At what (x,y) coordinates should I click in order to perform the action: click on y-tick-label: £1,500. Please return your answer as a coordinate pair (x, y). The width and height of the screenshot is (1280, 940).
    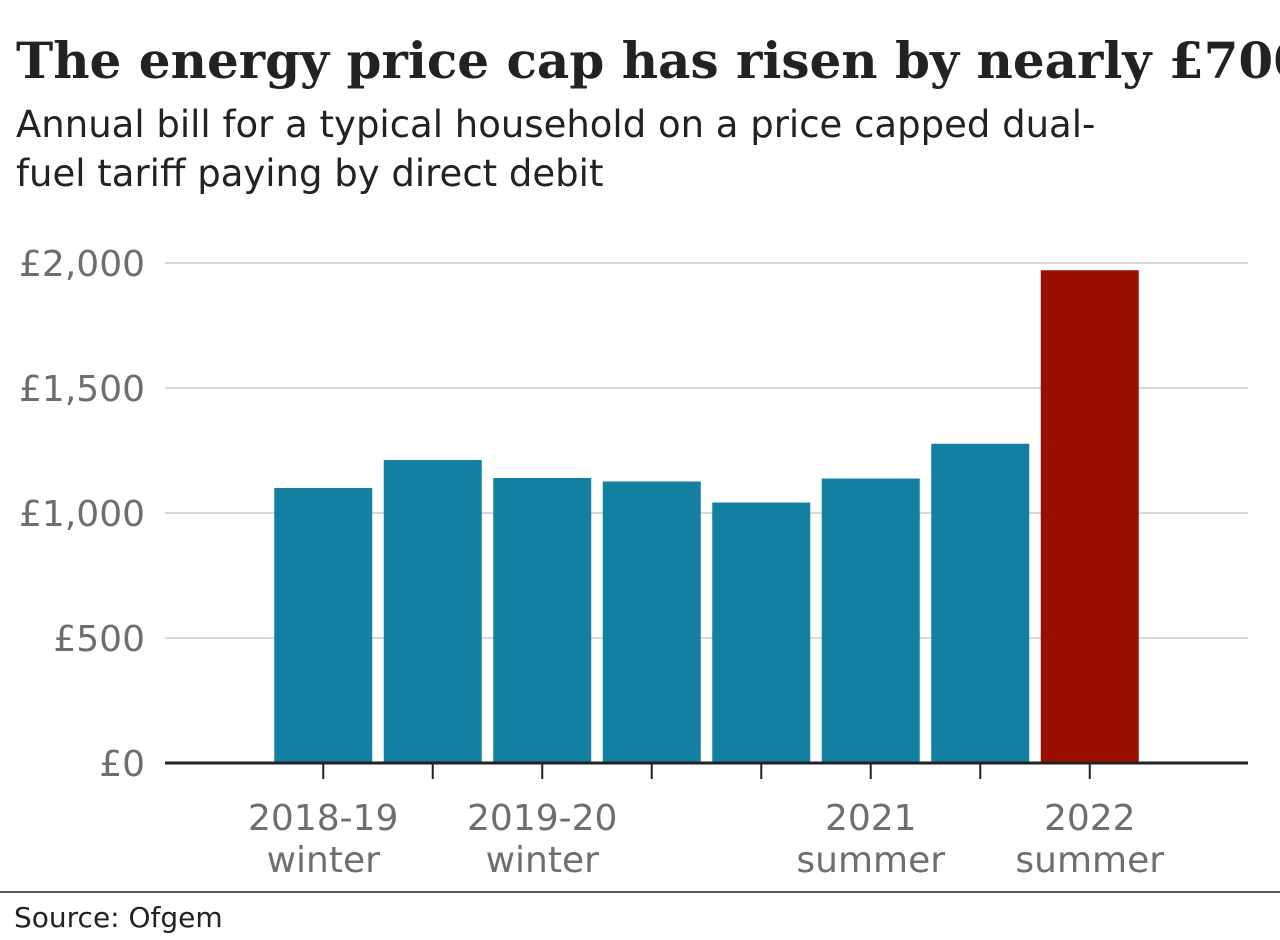
    Looking at the image, I should click on (82, 389).